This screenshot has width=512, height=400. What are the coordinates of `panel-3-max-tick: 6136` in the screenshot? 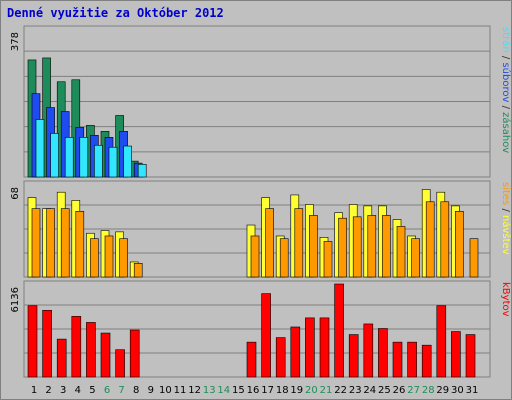 It's located at (15, 299).